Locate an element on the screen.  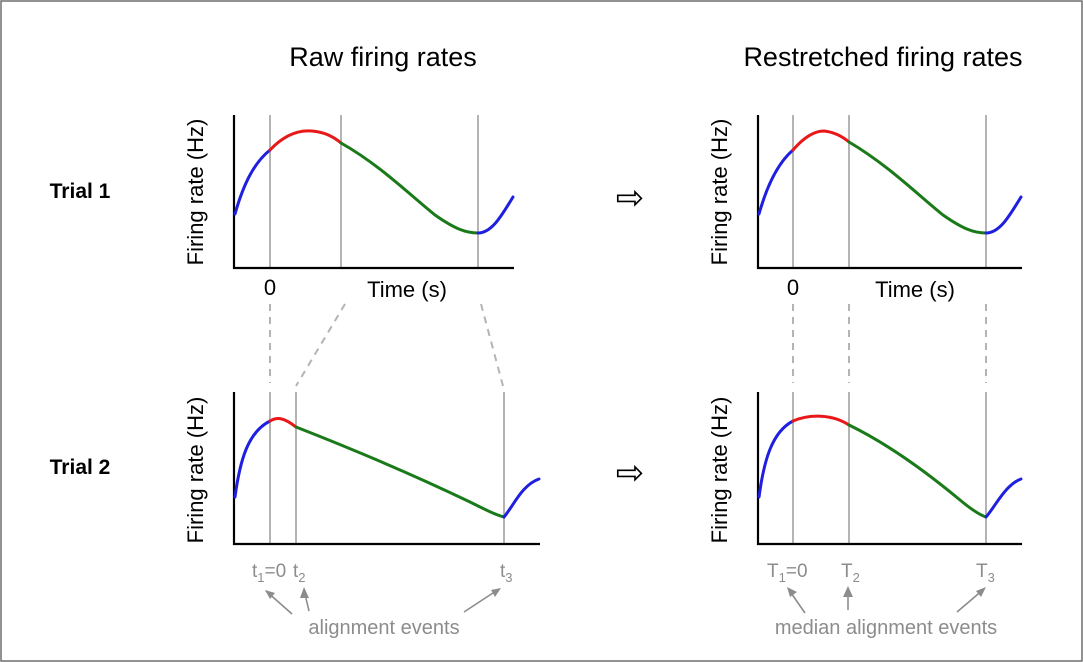
svg-text: T1=0 is located at coordinates (787, 573).